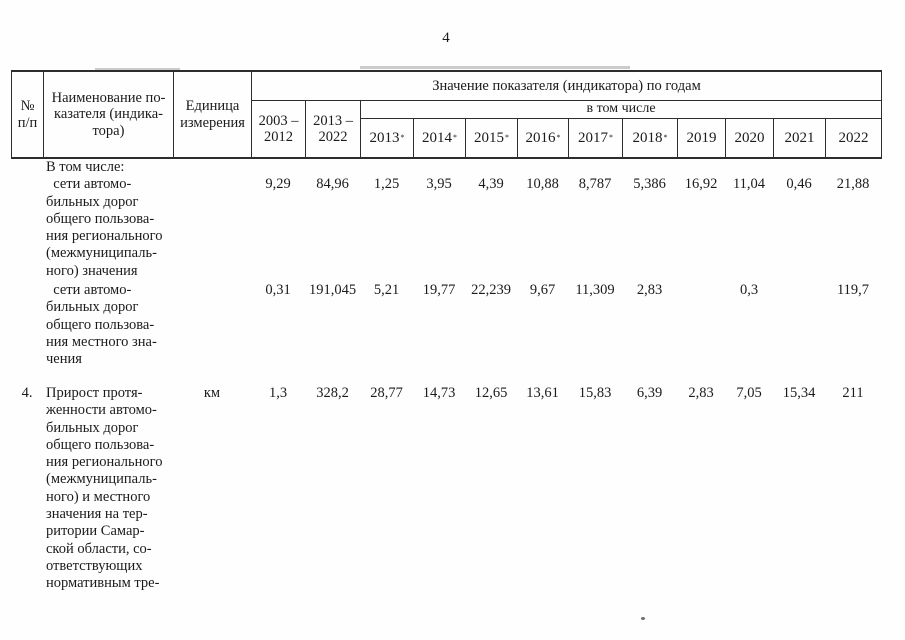 The width and height of the screenshot is (905, 640). I want to click on value-2013: 28,77, so click(386, 393).